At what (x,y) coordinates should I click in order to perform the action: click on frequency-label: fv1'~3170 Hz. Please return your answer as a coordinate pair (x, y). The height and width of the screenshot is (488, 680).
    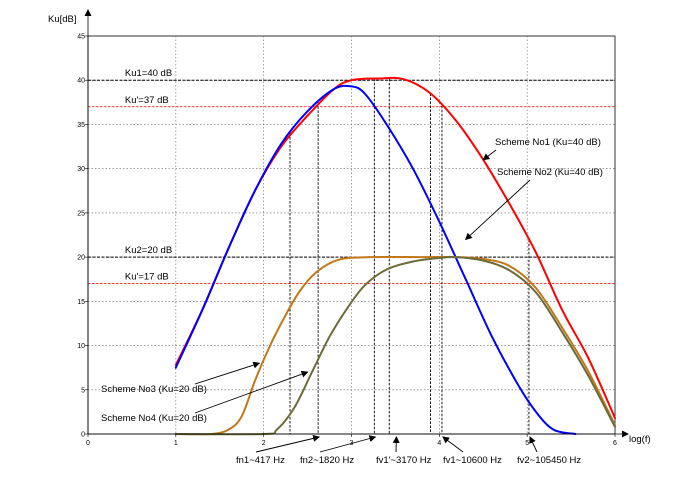
    Looking at the image, I should click on (404, 460).